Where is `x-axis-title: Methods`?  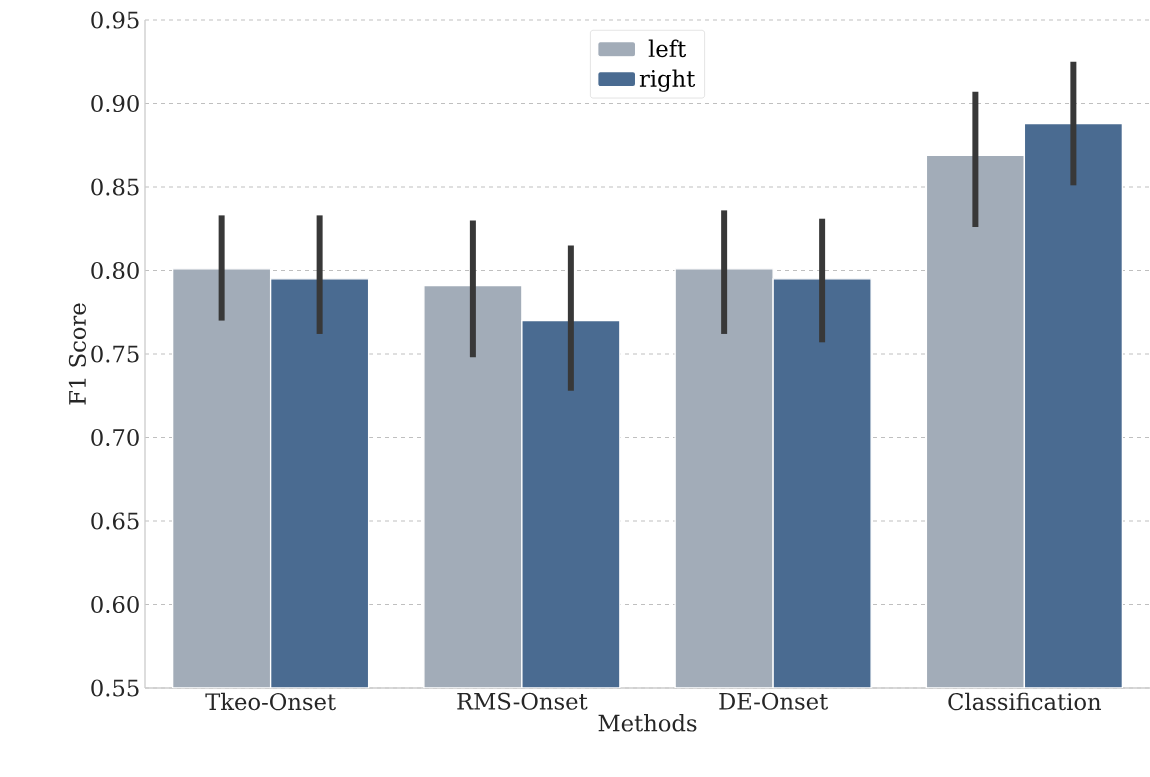 x-axis-title: Methods is located at coordinates (647, 723).